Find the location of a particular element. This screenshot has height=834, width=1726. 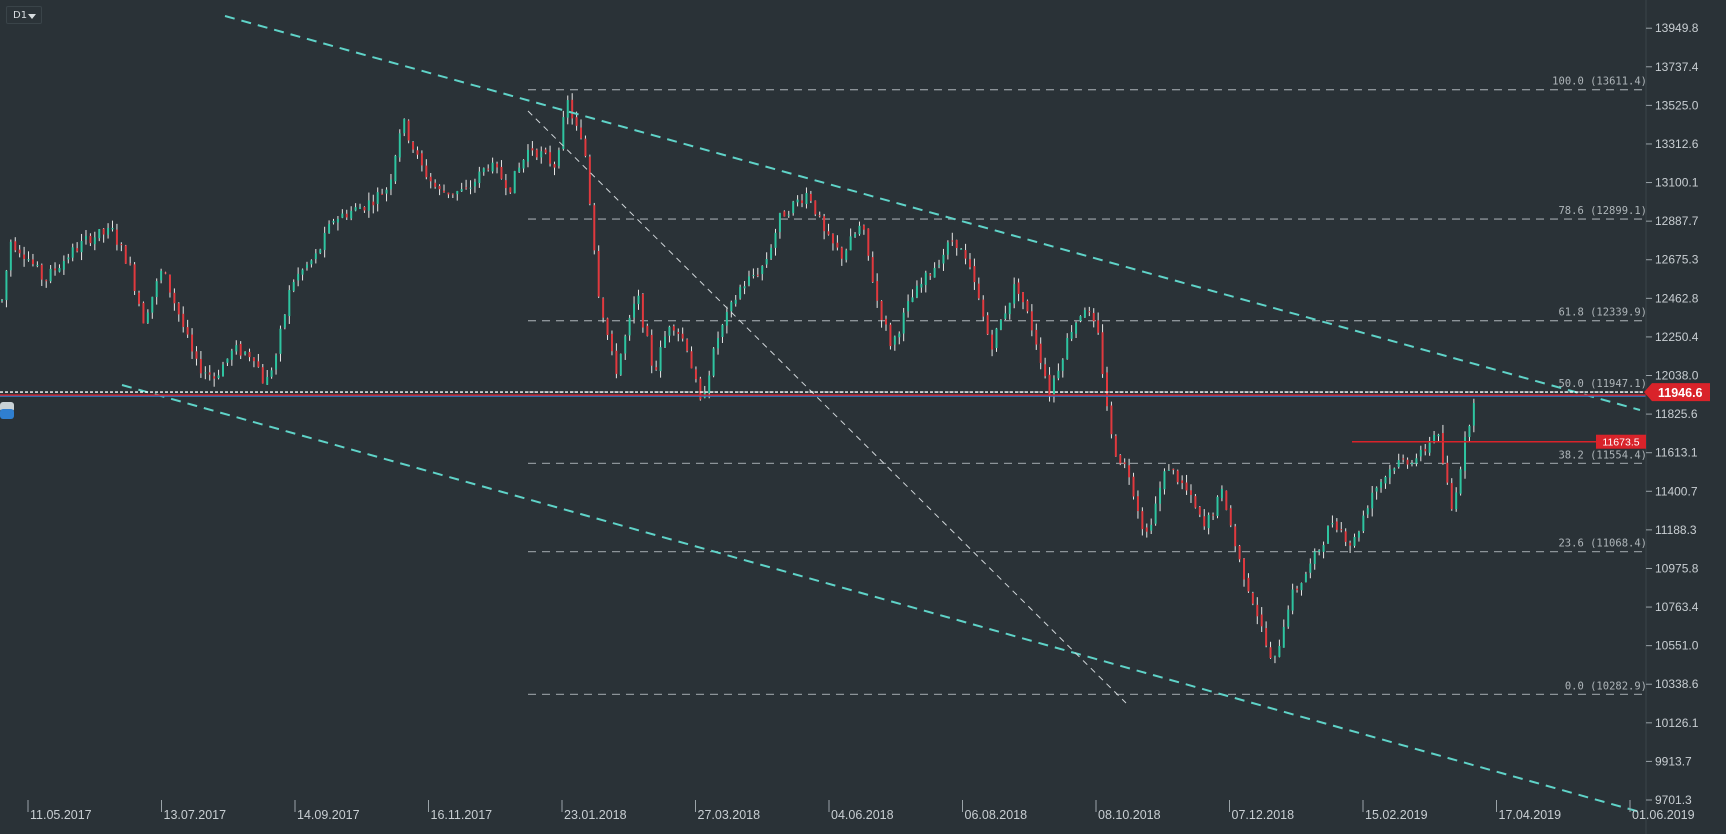

left-level-handle is located at coordinates (7, 414).